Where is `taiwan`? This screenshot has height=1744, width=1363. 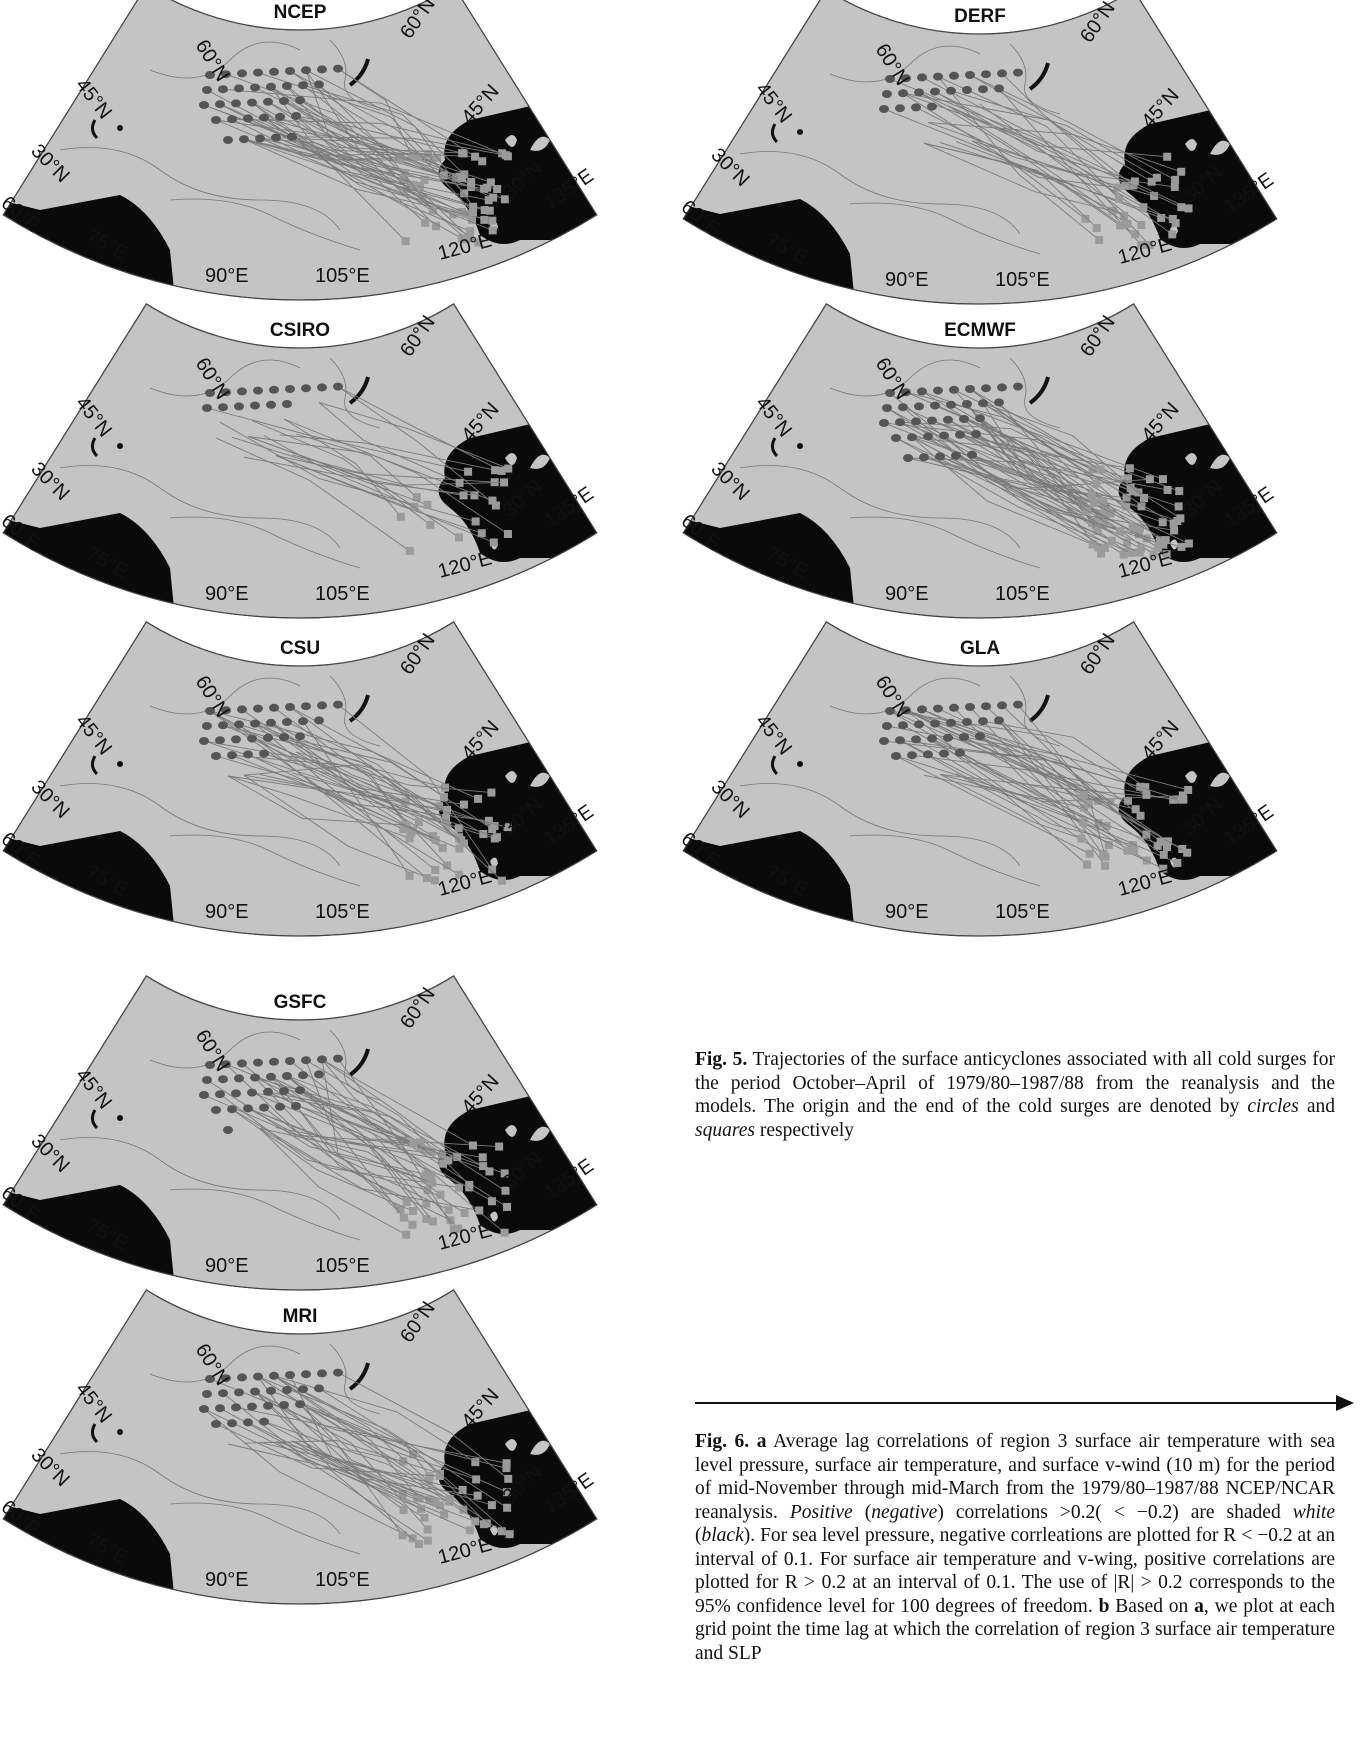 taiwan is located at coordinates (509, 273).